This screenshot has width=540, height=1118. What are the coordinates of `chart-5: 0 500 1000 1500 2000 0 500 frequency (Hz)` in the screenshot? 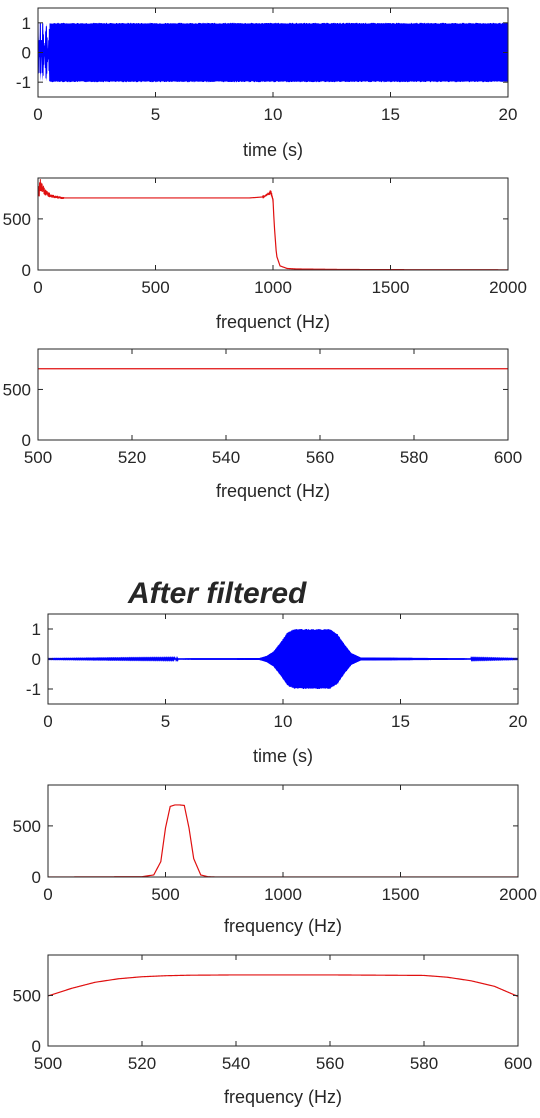 It's located at (275, 860).